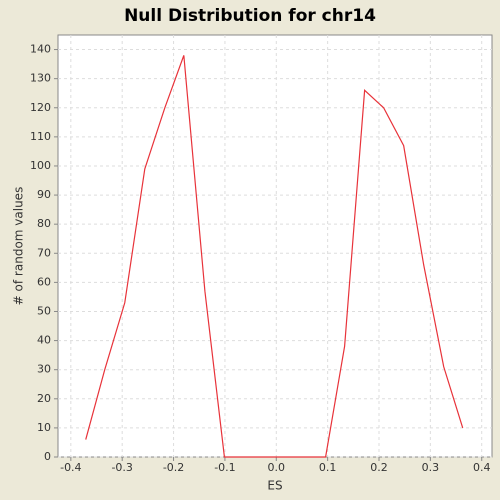  What do you see at coordinates (431, 467) in the screenshot?
I see `x-tick-label: 0.3` at bounding box center [431, 467].